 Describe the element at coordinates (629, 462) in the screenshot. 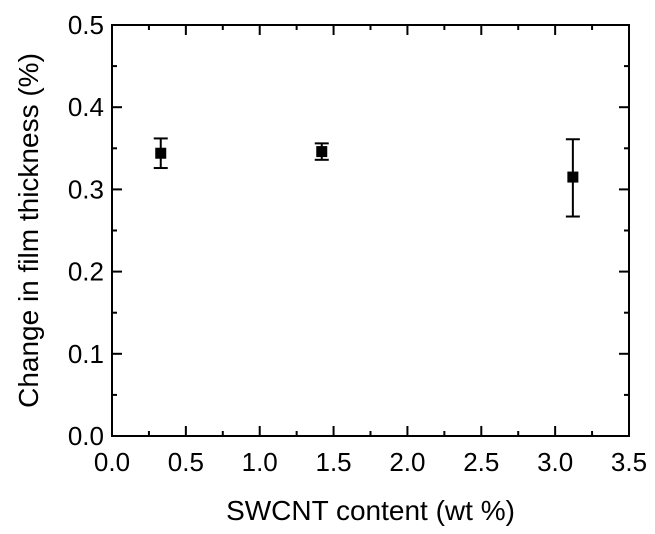

I see `x-tick-label: 3.5` at that location.